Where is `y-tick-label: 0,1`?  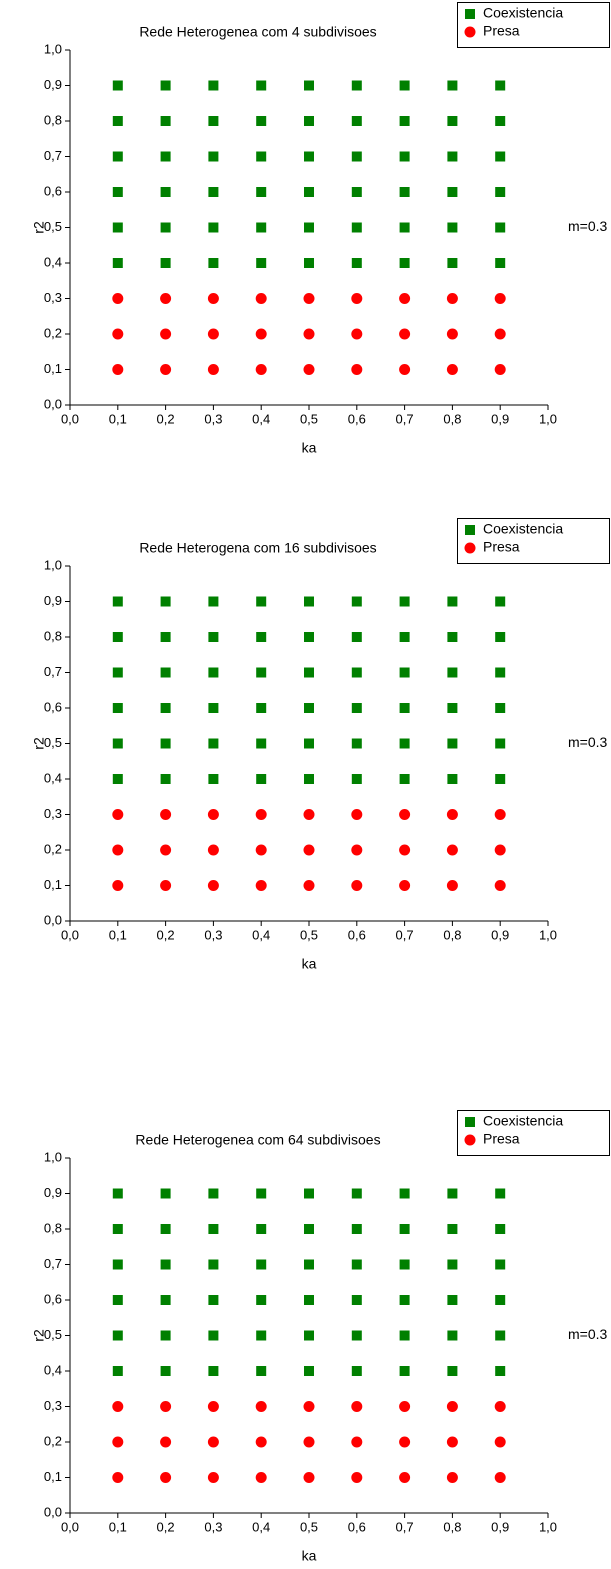 y-tick-label: 0,1 is located at coordinates (53, 368).